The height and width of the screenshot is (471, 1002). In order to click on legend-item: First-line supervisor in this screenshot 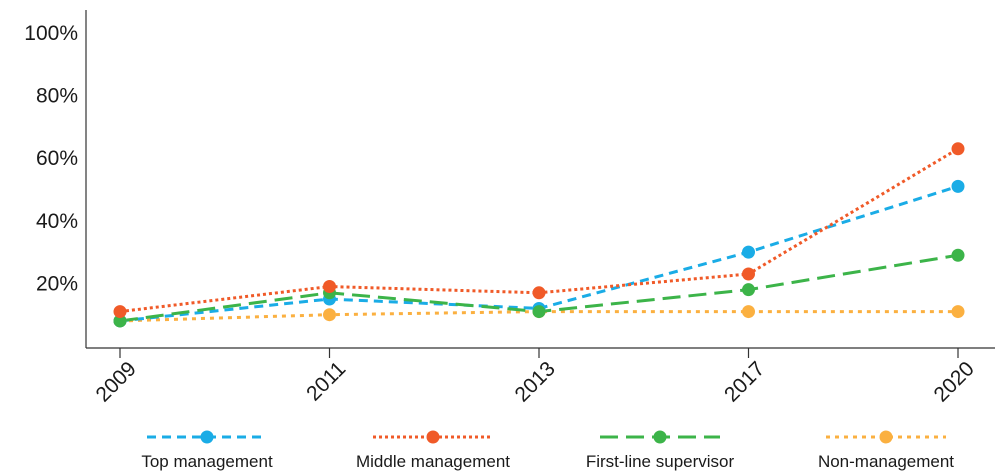, I will do `click(660, 450)`.